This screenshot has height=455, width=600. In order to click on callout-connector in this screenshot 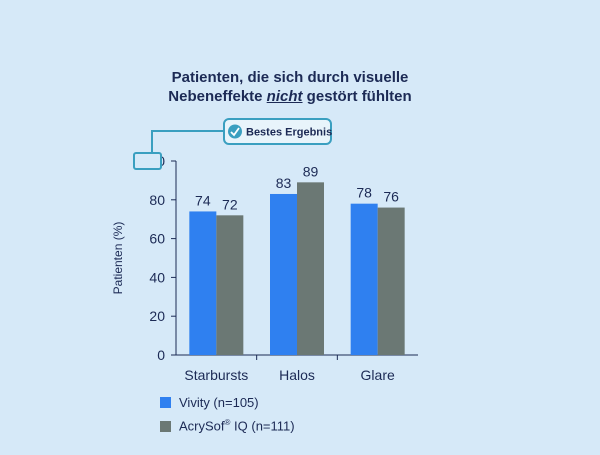, I will do `click(187, 143)`.